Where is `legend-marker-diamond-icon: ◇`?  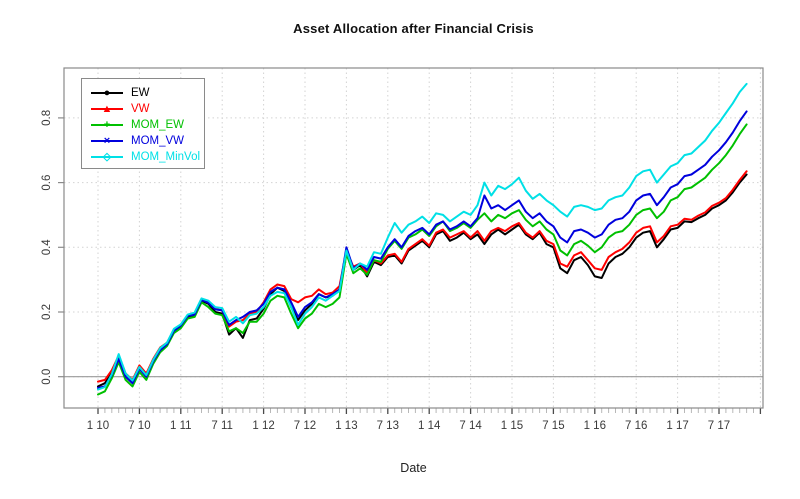
legend-marker-diamond-icon: ◇ is located at coordinates (107, 157).